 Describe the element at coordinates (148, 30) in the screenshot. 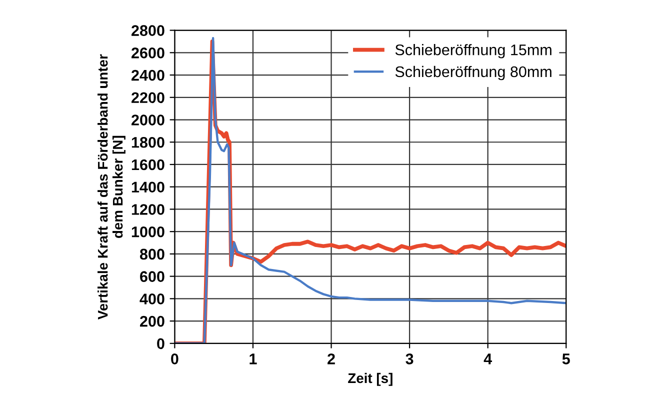

I see `y-tick-label: 2800` at that location.